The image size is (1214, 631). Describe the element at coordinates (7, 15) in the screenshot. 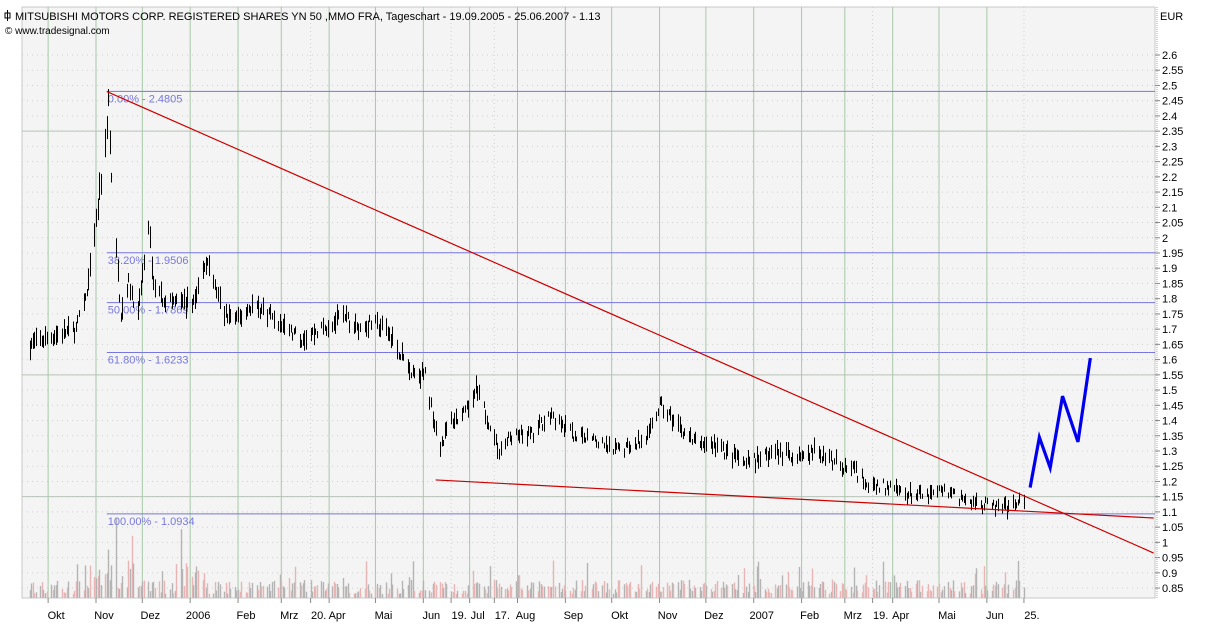

I see `chart-bars-icon` at that location.